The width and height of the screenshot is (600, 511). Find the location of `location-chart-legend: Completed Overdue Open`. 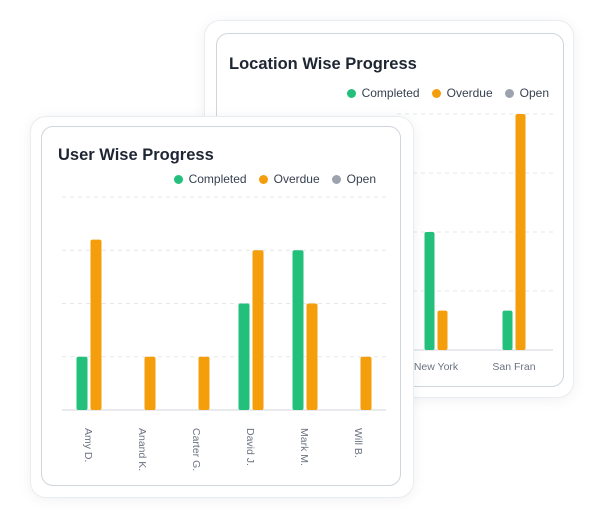

location-chart-legend: Completed Overdue Open is located at coordinates (447, 93).